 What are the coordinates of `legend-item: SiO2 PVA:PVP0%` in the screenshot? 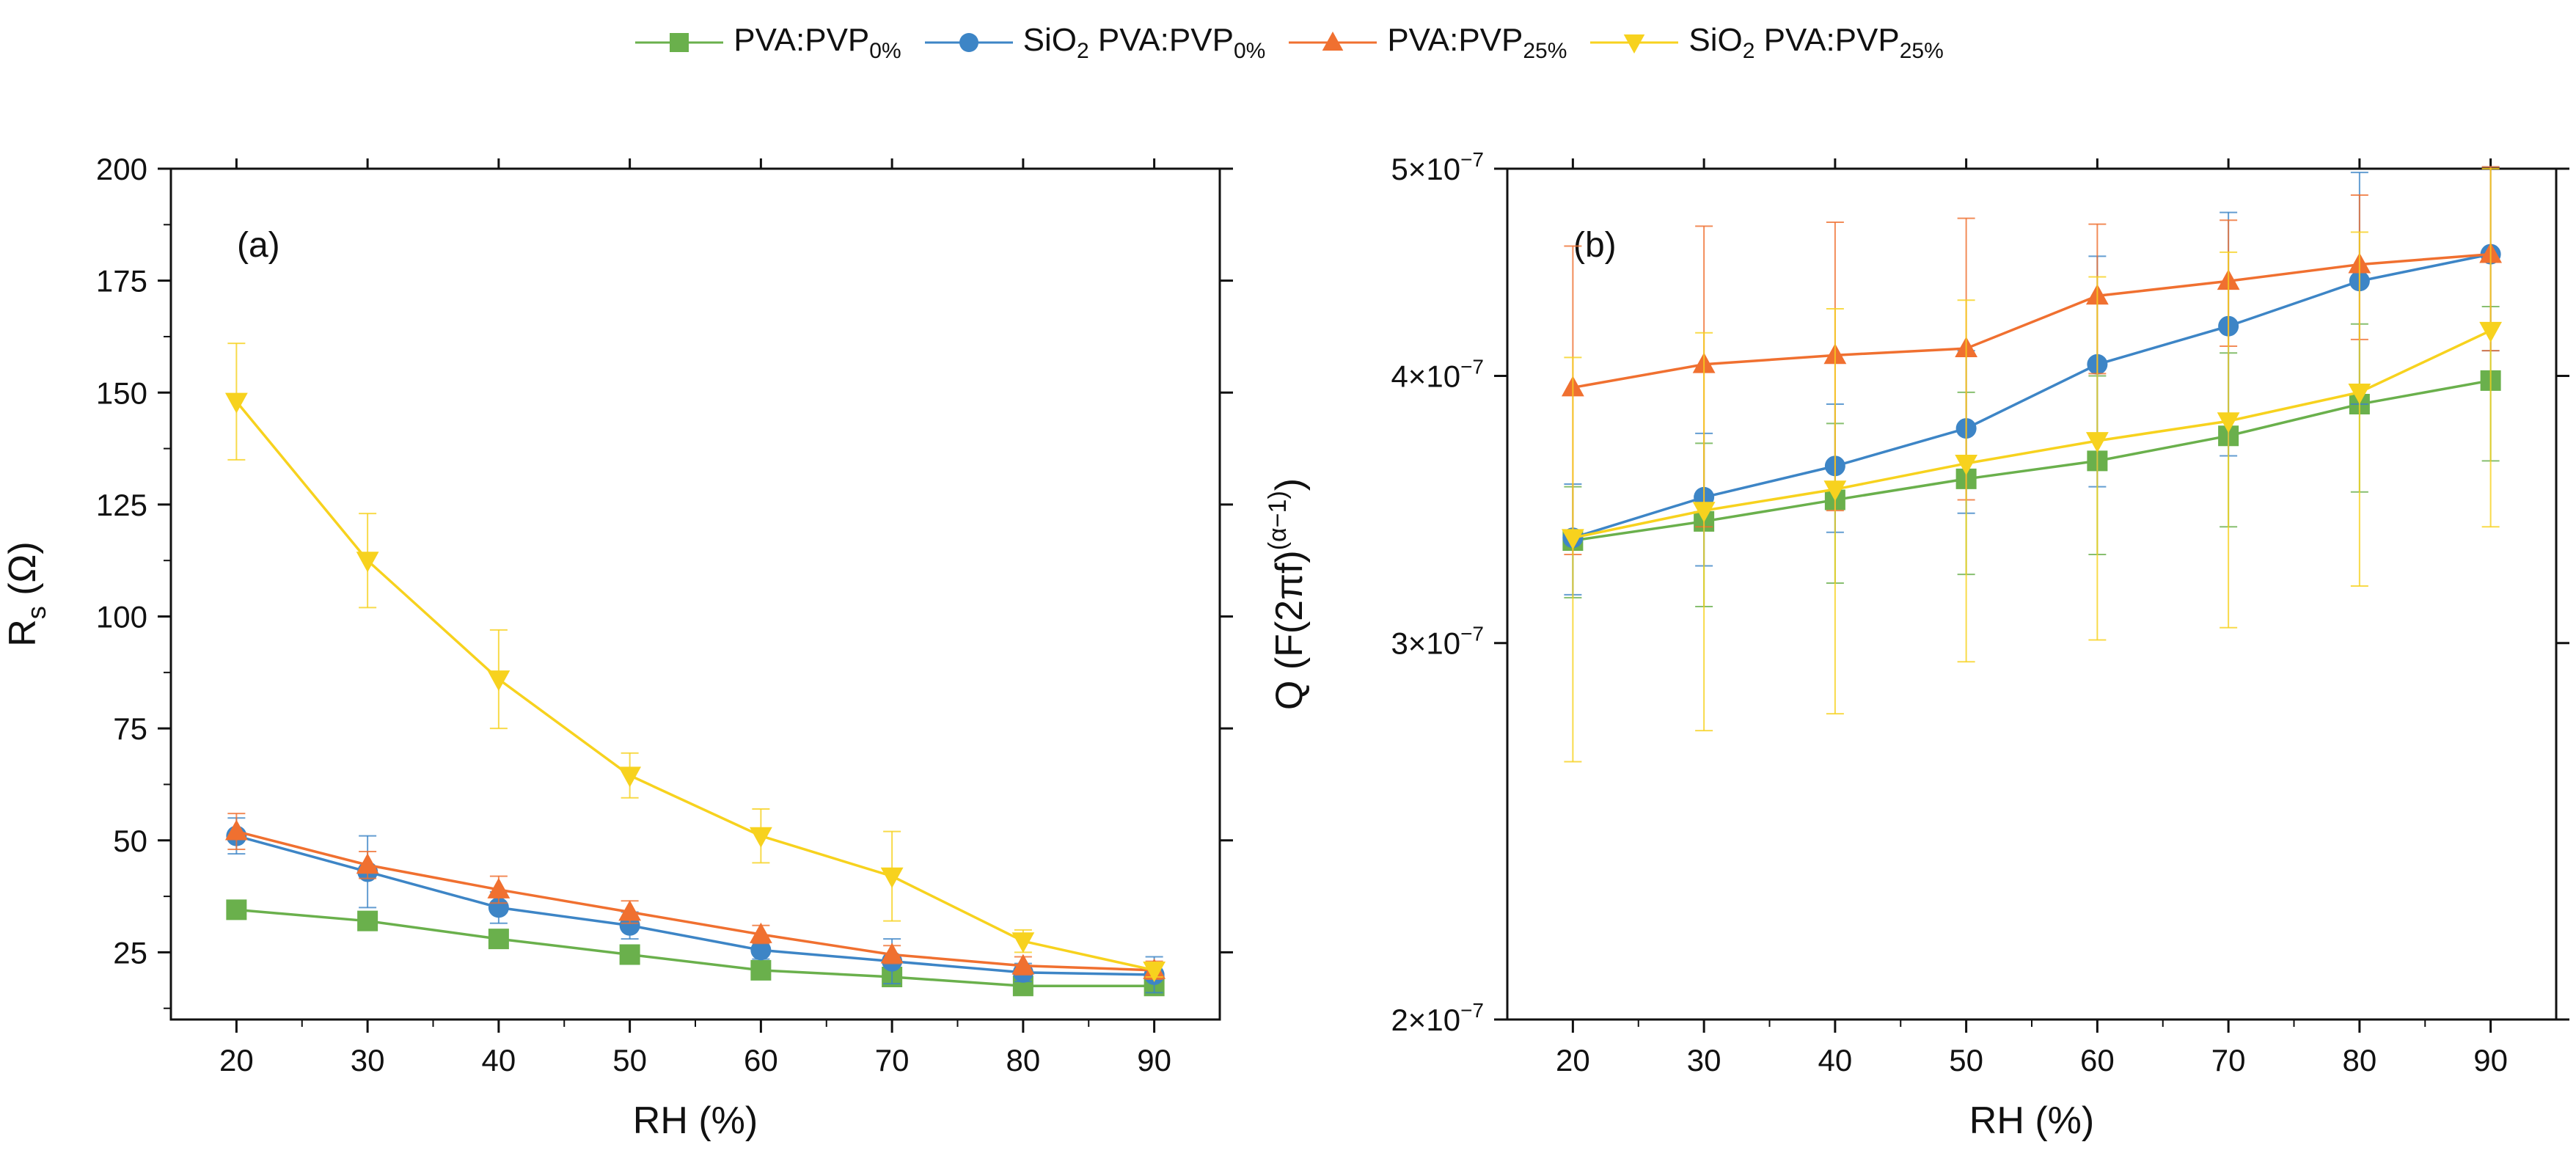 It's located at (1094, 42).